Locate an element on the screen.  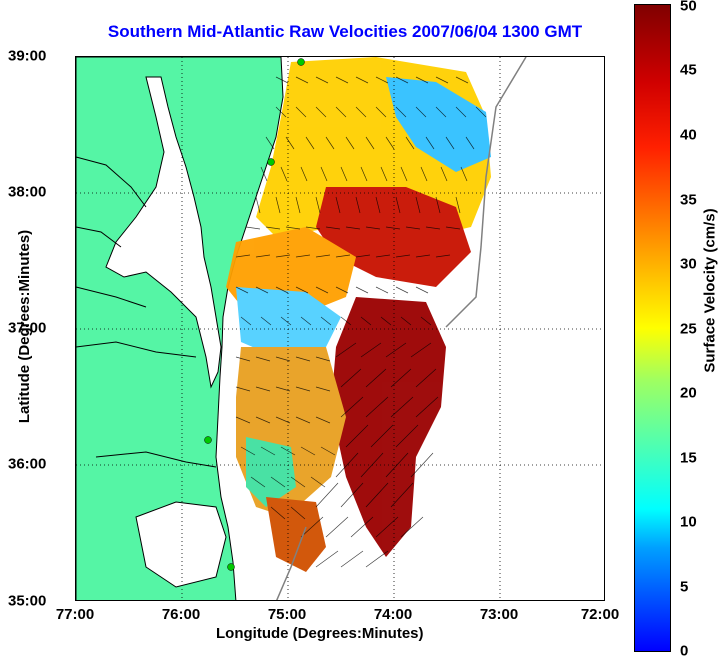
lat-tick-label: 35:00 is located at coordinates (27, 601).